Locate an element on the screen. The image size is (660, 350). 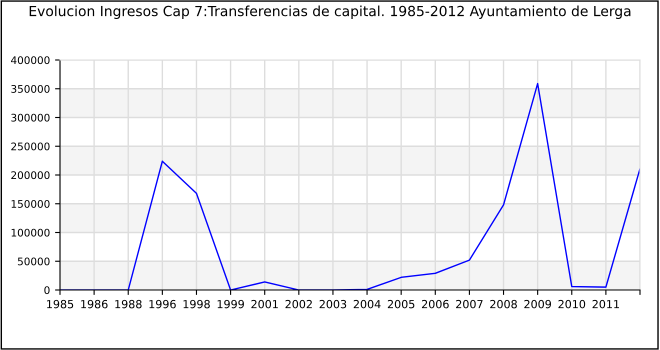
chart-title: Evolucion Ingresos Cap 7:Transferencias de capital. 1985-2012 Ayuntamiento de Lerga is located at coordinates (330, 12).